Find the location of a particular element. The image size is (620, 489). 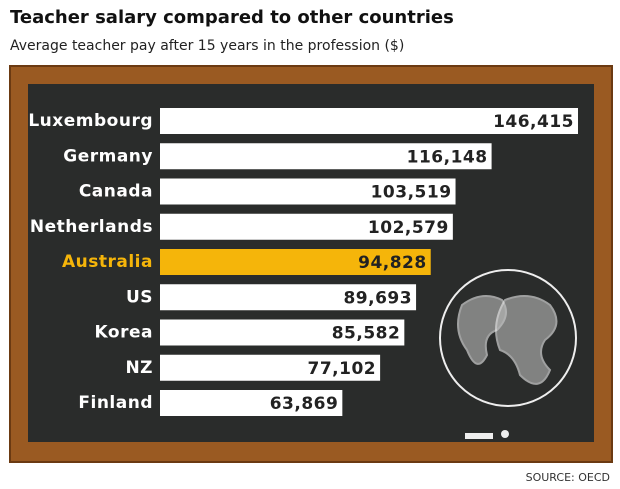

category-label: Australia is located at coordinates (107, 262).